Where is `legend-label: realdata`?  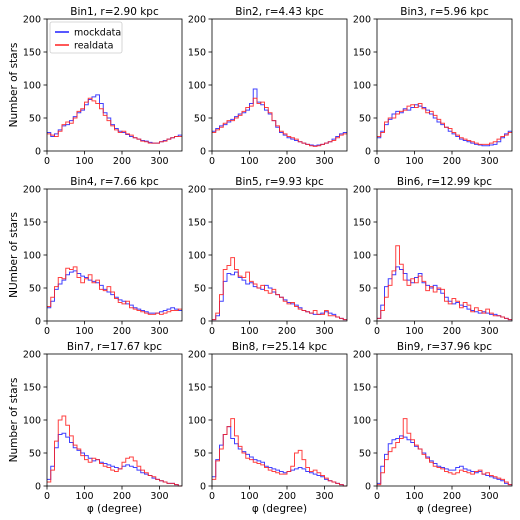
legend-label: realdata is located at coordinates (93, 45).